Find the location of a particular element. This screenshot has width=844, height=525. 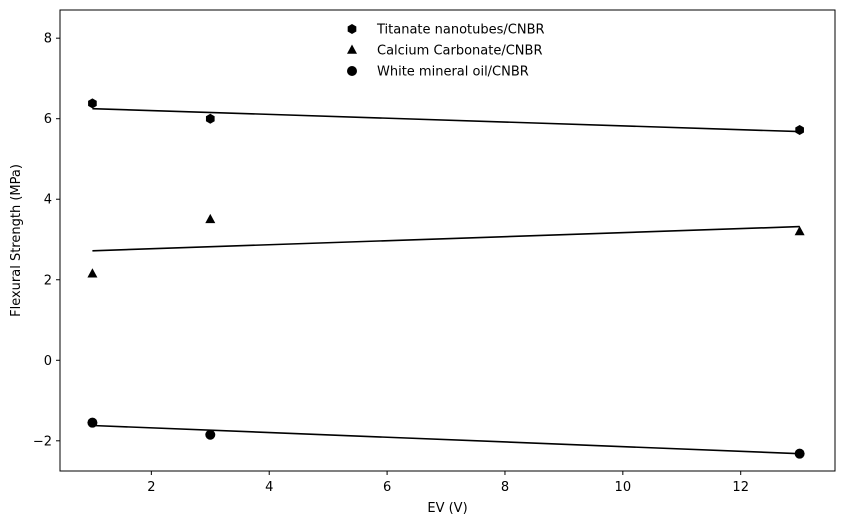

y-tick-label: 6 is located at coordinates (48, 119).